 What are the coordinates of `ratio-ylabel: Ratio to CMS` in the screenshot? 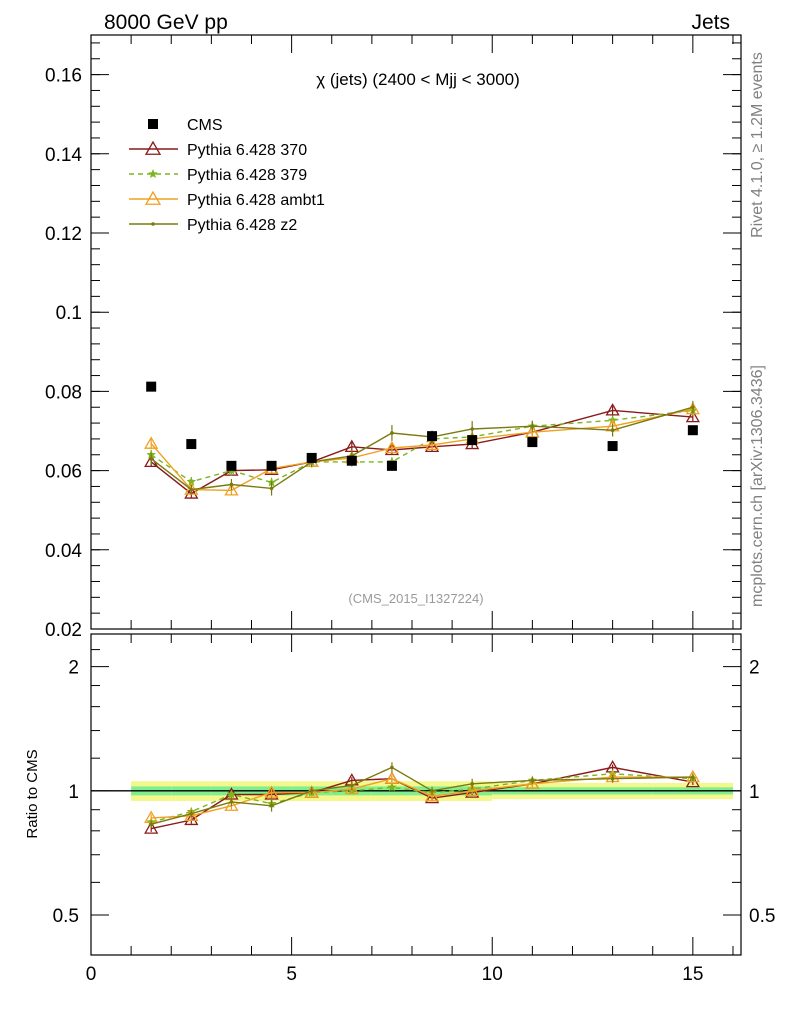 It's located at (32, 793).